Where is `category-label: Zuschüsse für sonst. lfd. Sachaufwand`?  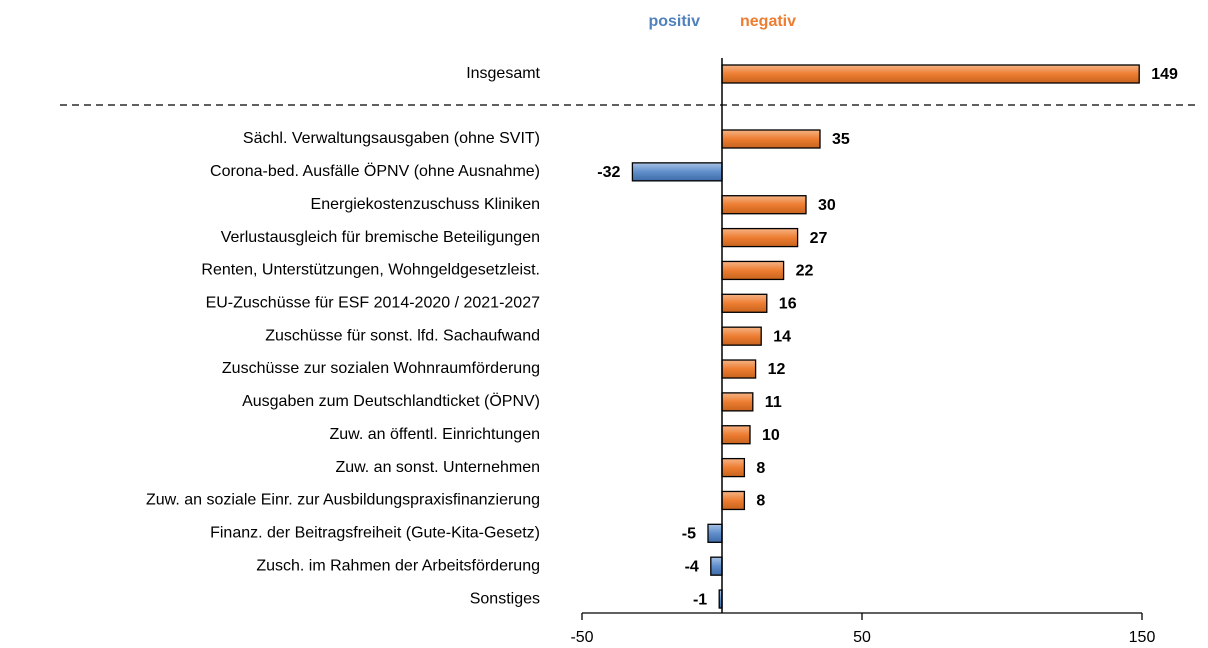 category-label: Zuschüsse für sonst. lfd. Sachaufwand is located at coordinates (402, 335).